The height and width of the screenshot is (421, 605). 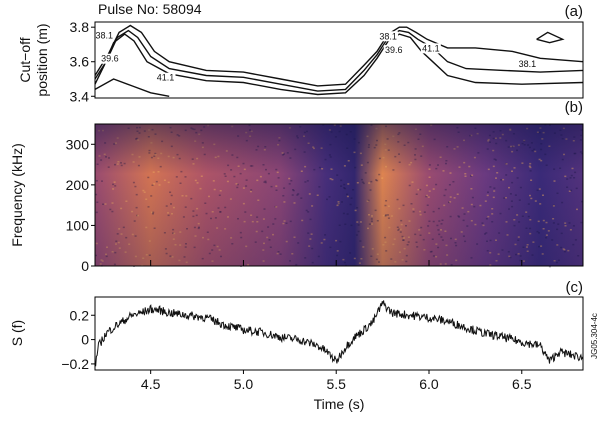 I want to click on panel-b-label: (b), so click(x=574, y=107).